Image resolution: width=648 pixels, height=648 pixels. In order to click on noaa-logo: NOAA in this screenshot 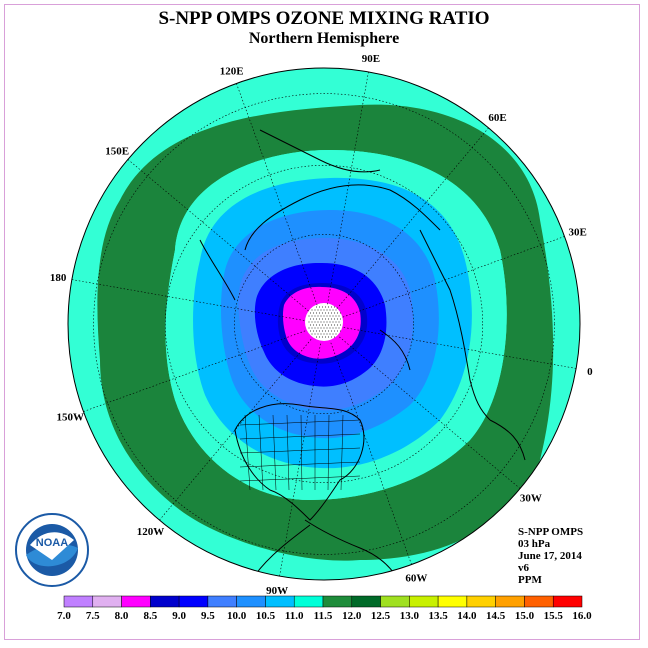, I will do `click(52, 550)`.